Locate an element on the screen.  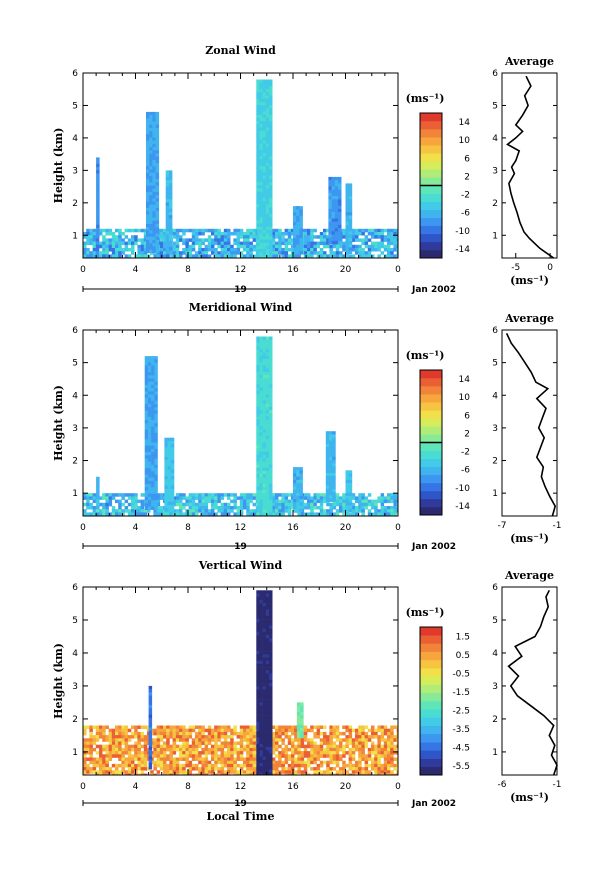
colorbar-swatch is located at coordinates (431, 479).